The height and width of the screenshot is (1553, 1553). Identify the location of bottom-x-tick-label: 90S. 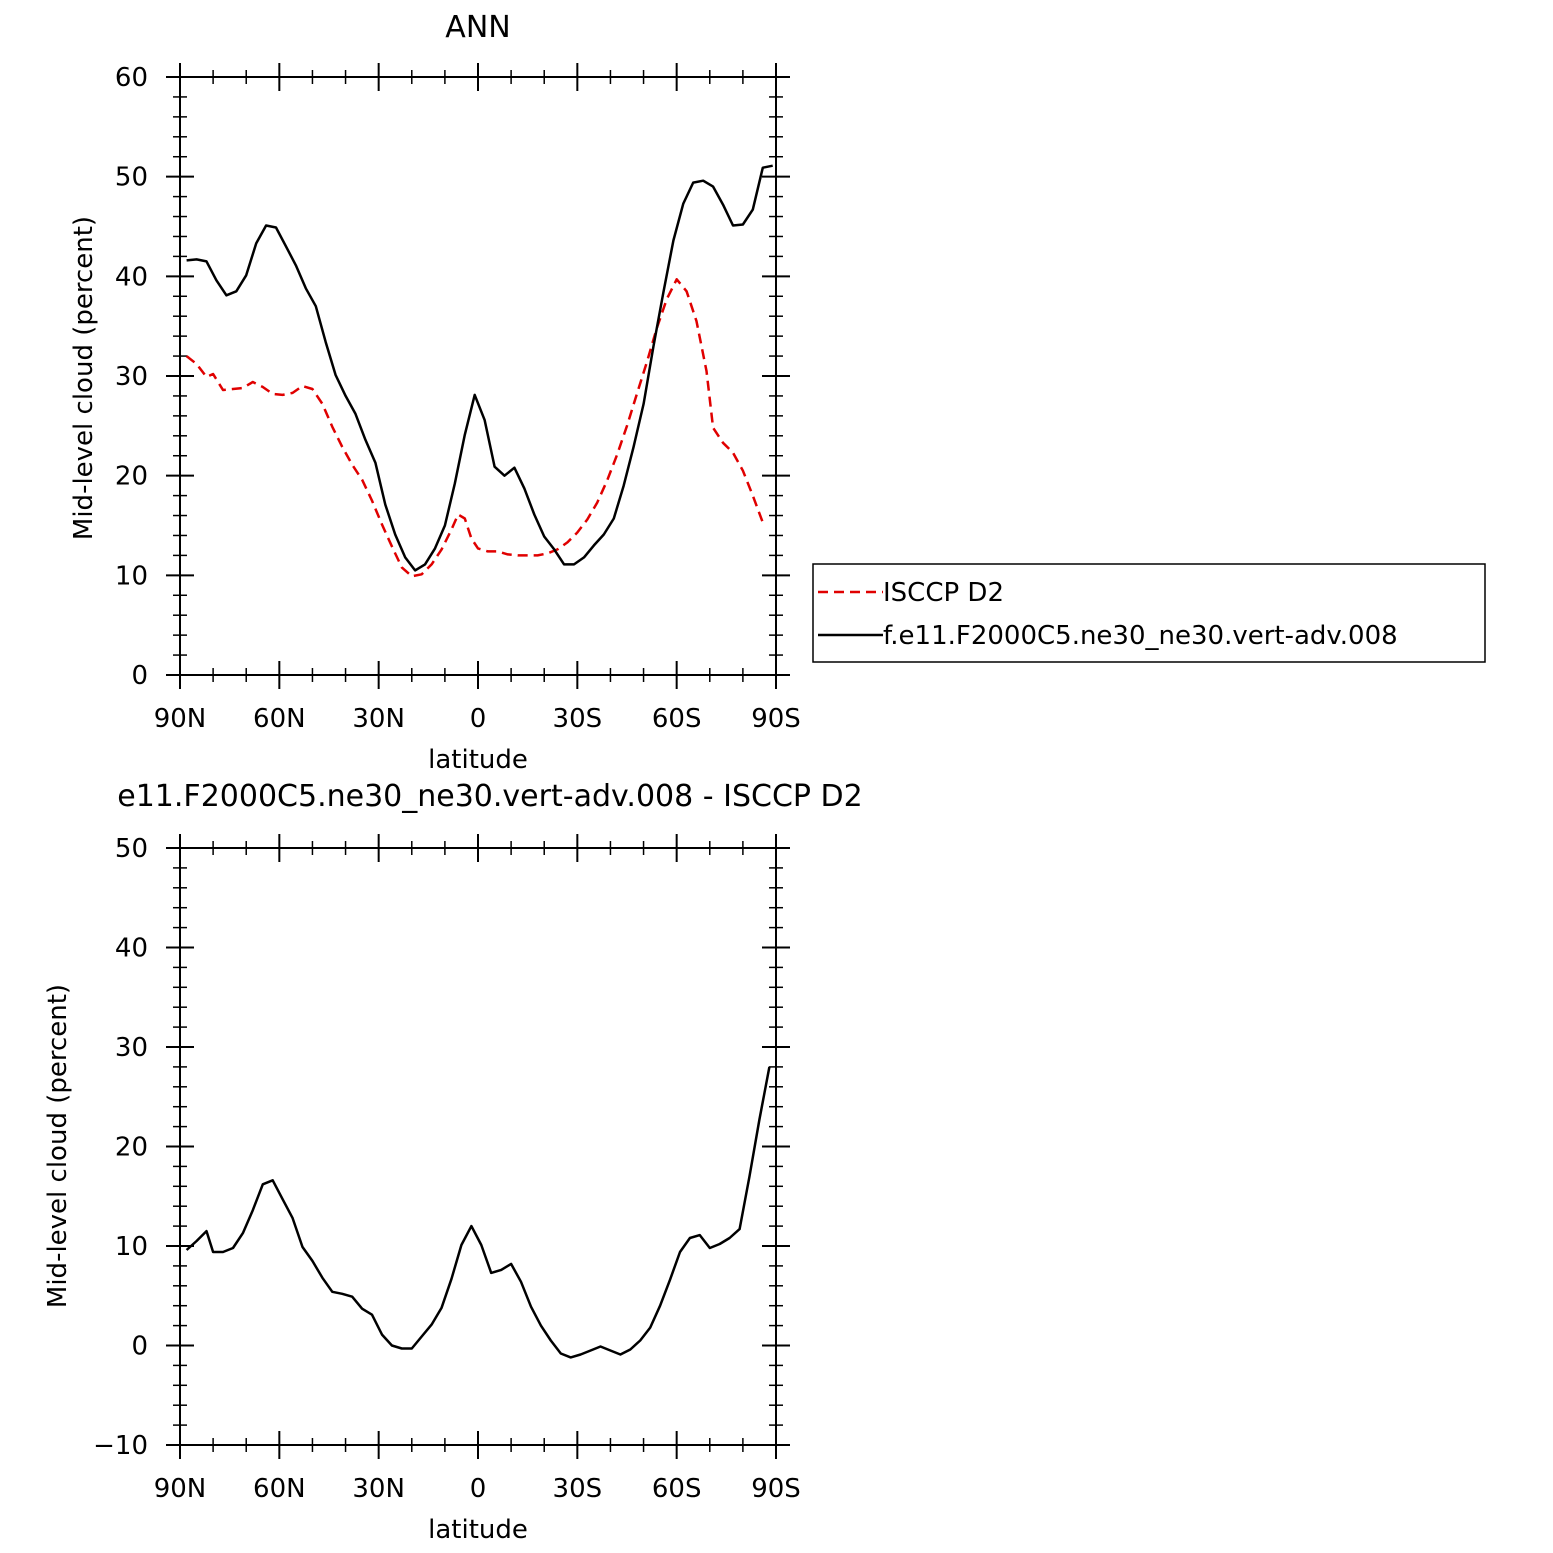
(776, 1489).